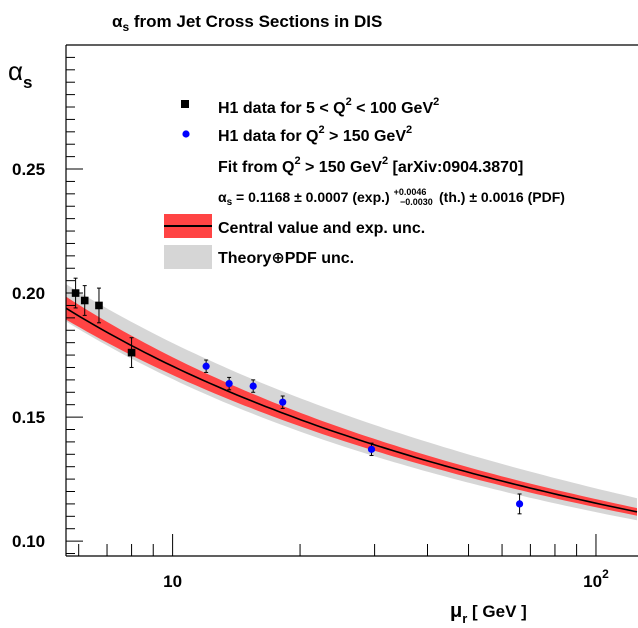 The image size is (638, 628). Describe the element at coordinates (502, 197) in the screenshot. I see `legend-formula-tail: (th.) ± 0.0016 (PDF)` at that location.